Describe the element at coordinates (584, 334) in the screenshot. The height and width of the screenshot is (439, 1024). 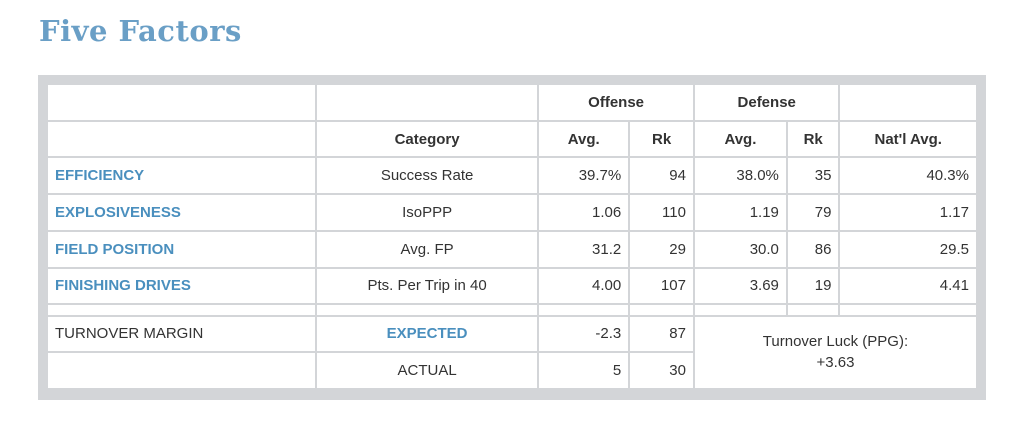
I see `expected-value: -2.3` at that location.